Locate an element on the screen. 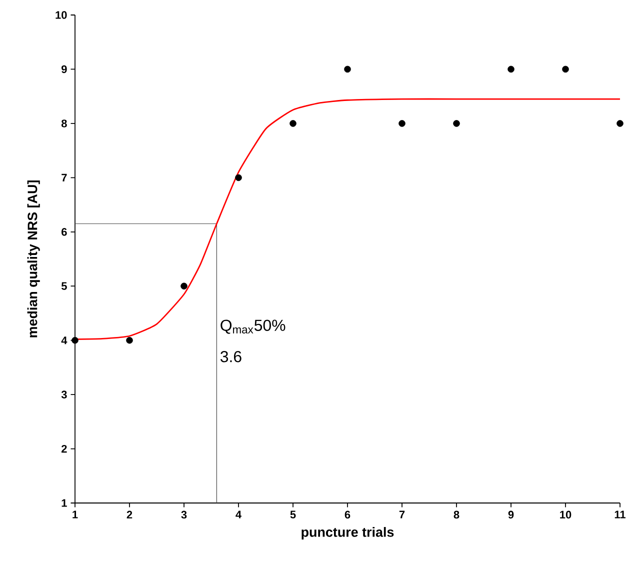 This screenshot has width=628, height=568. x-tick-label: 1 is located at coordinates (75, 514).